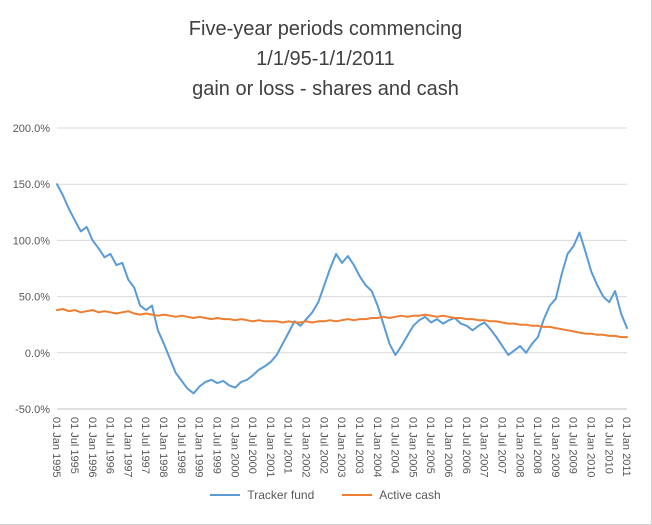 This screenshot has width=652, height=525. What do you see at coordinates (608, 445) in the screenshot?
I see `x-axis-label: 01 Jul 2010` at bounding box center [608, 445].